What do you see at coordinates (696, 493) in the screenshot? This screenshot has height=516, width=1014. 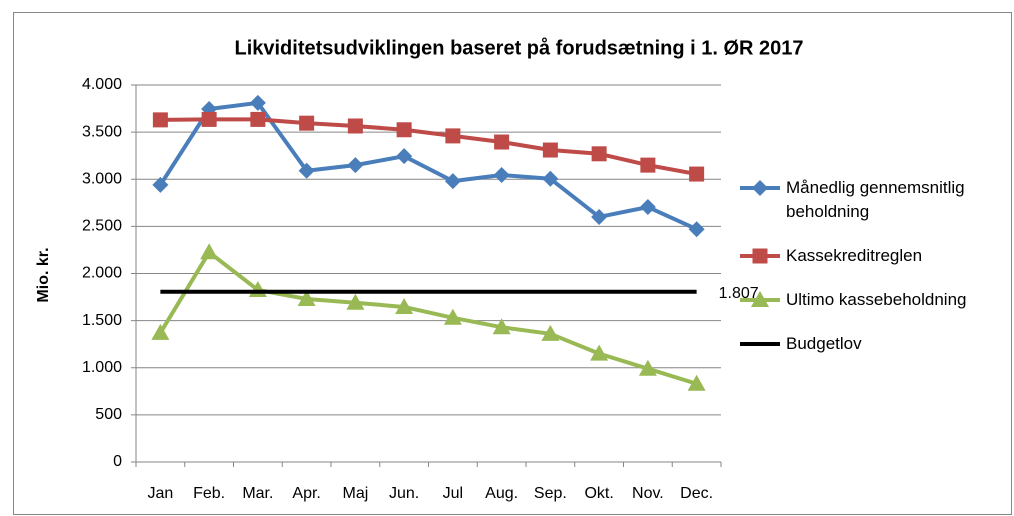 I see `x-tick-label: Dec.` at bounding box center [696, 493].